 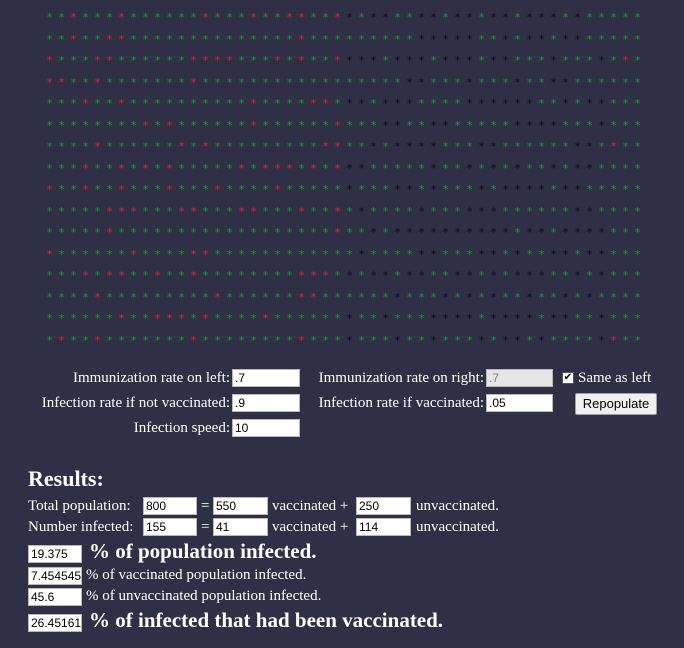 What do you see at coordinates (266, 378) in the screenshot?
I see `immunization-left-input: .7` at bounding box center [266, 378].